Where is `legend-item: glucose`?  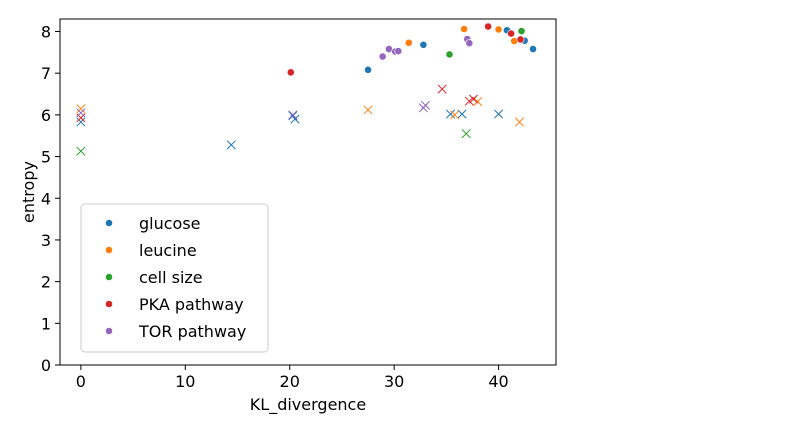
legend-item: glucose is located at coordinates (153, 223).